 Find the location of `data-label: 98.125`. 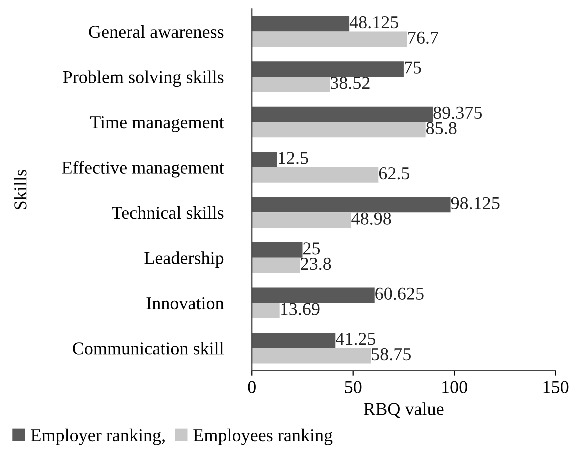

data-label: 98.125 is located at coordinates (475, 203).